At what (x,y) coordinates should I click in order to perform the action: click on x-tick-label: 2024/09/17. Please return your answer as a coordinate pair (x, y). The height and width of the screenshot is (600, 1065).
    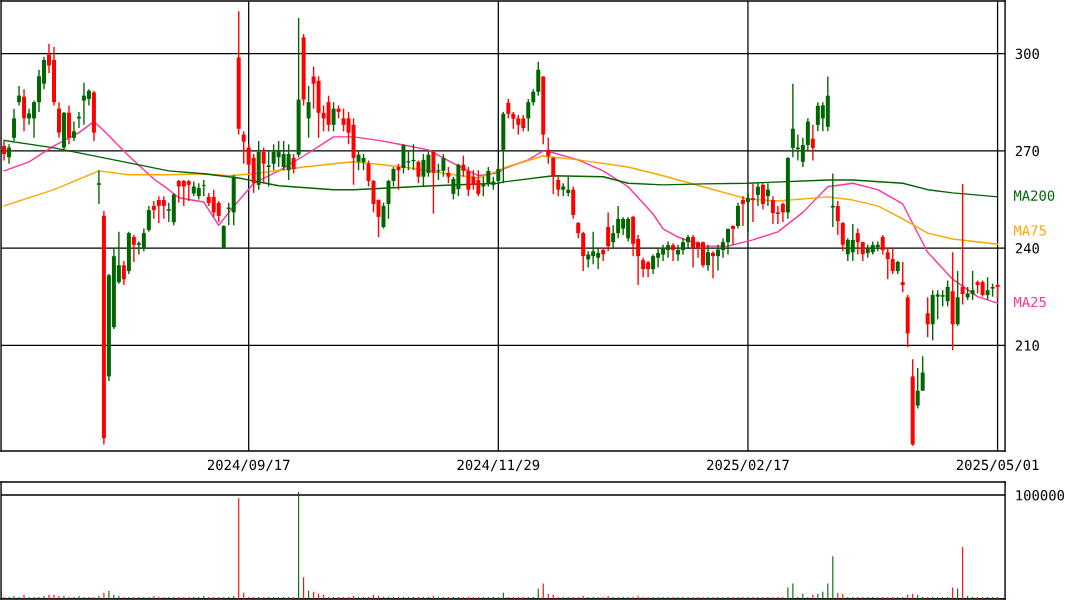
    Looking at the image, I should click on (248, 465).